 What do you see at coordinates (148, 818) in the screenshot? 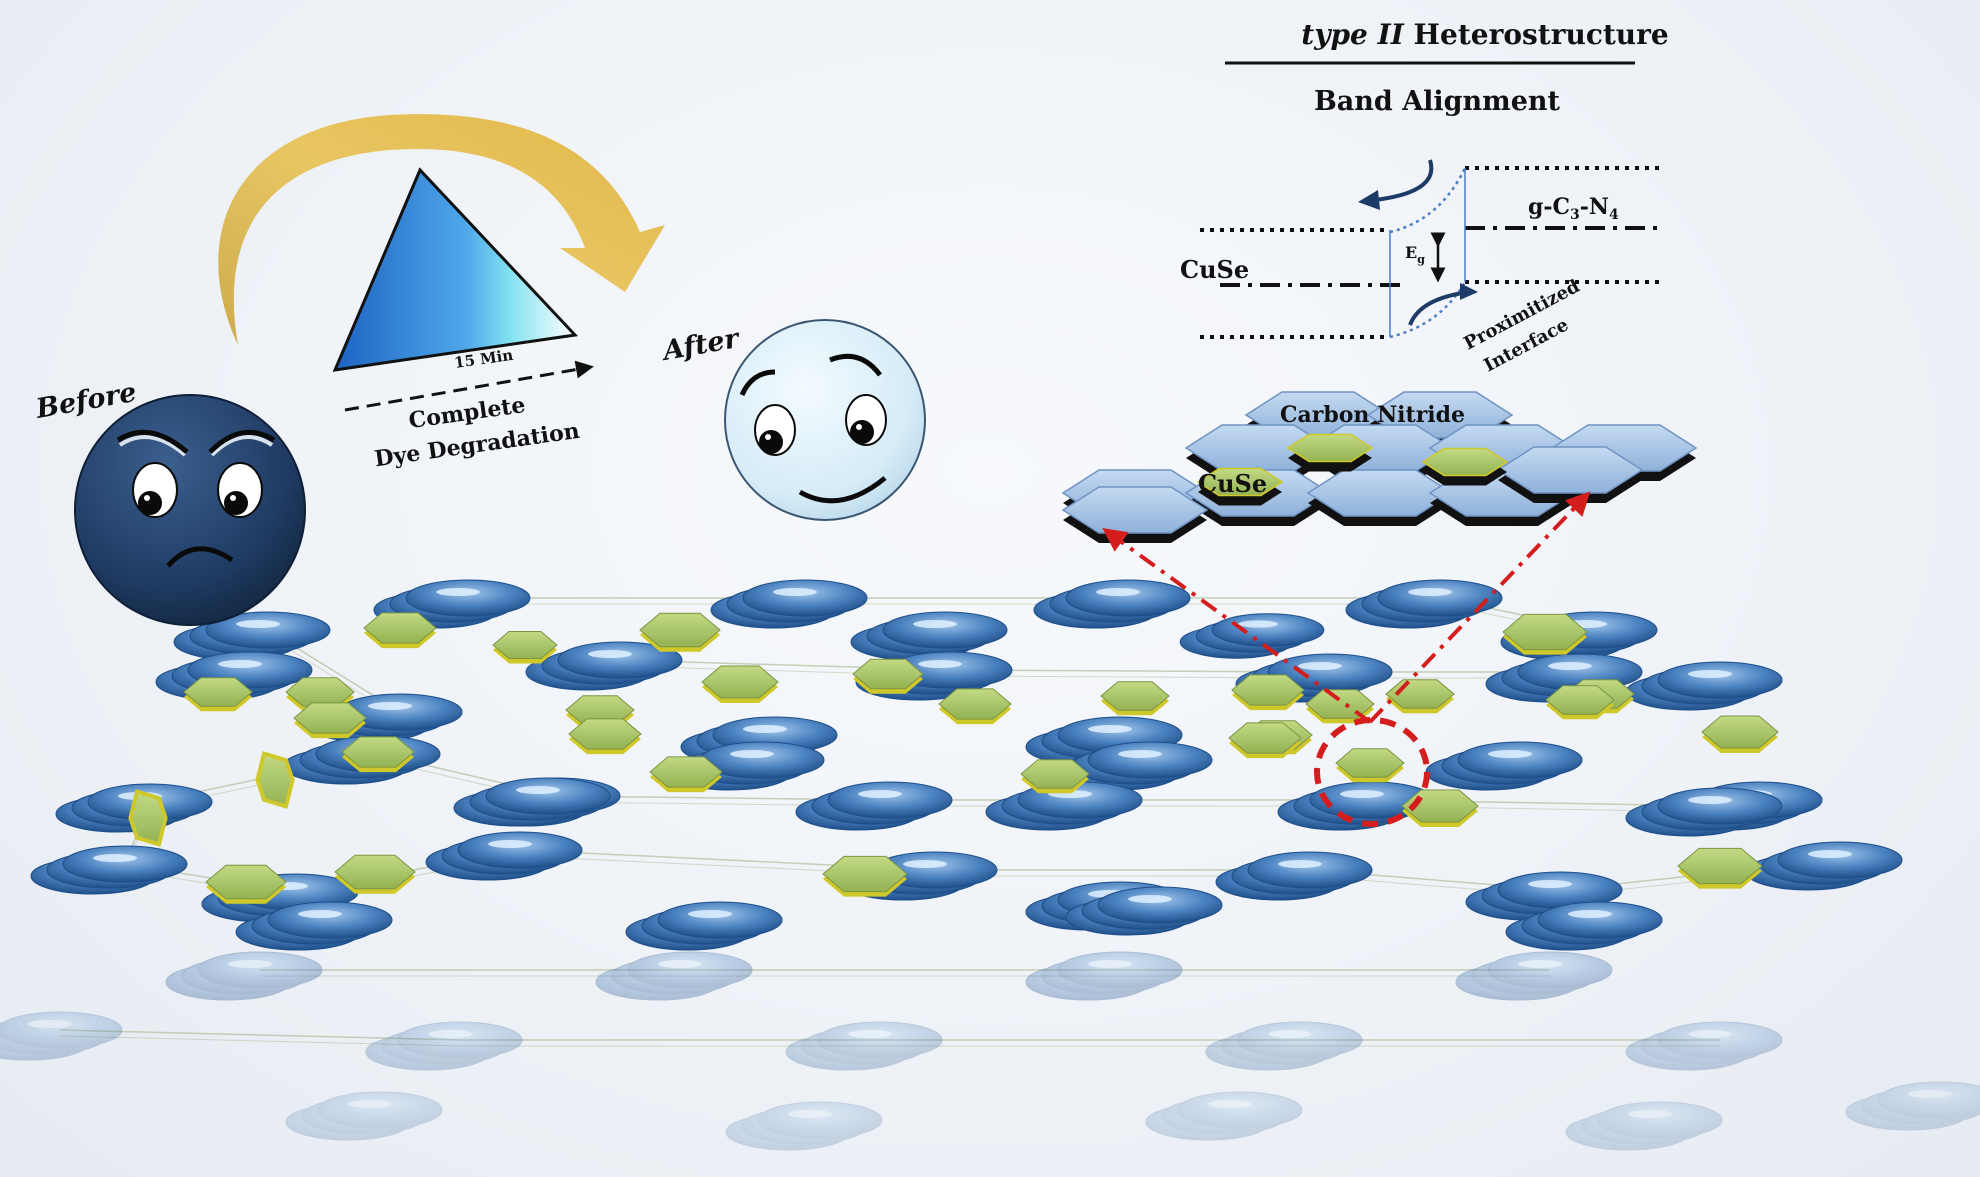
I see `cuse-hexagon-upright` at bounding box center [148, 818].